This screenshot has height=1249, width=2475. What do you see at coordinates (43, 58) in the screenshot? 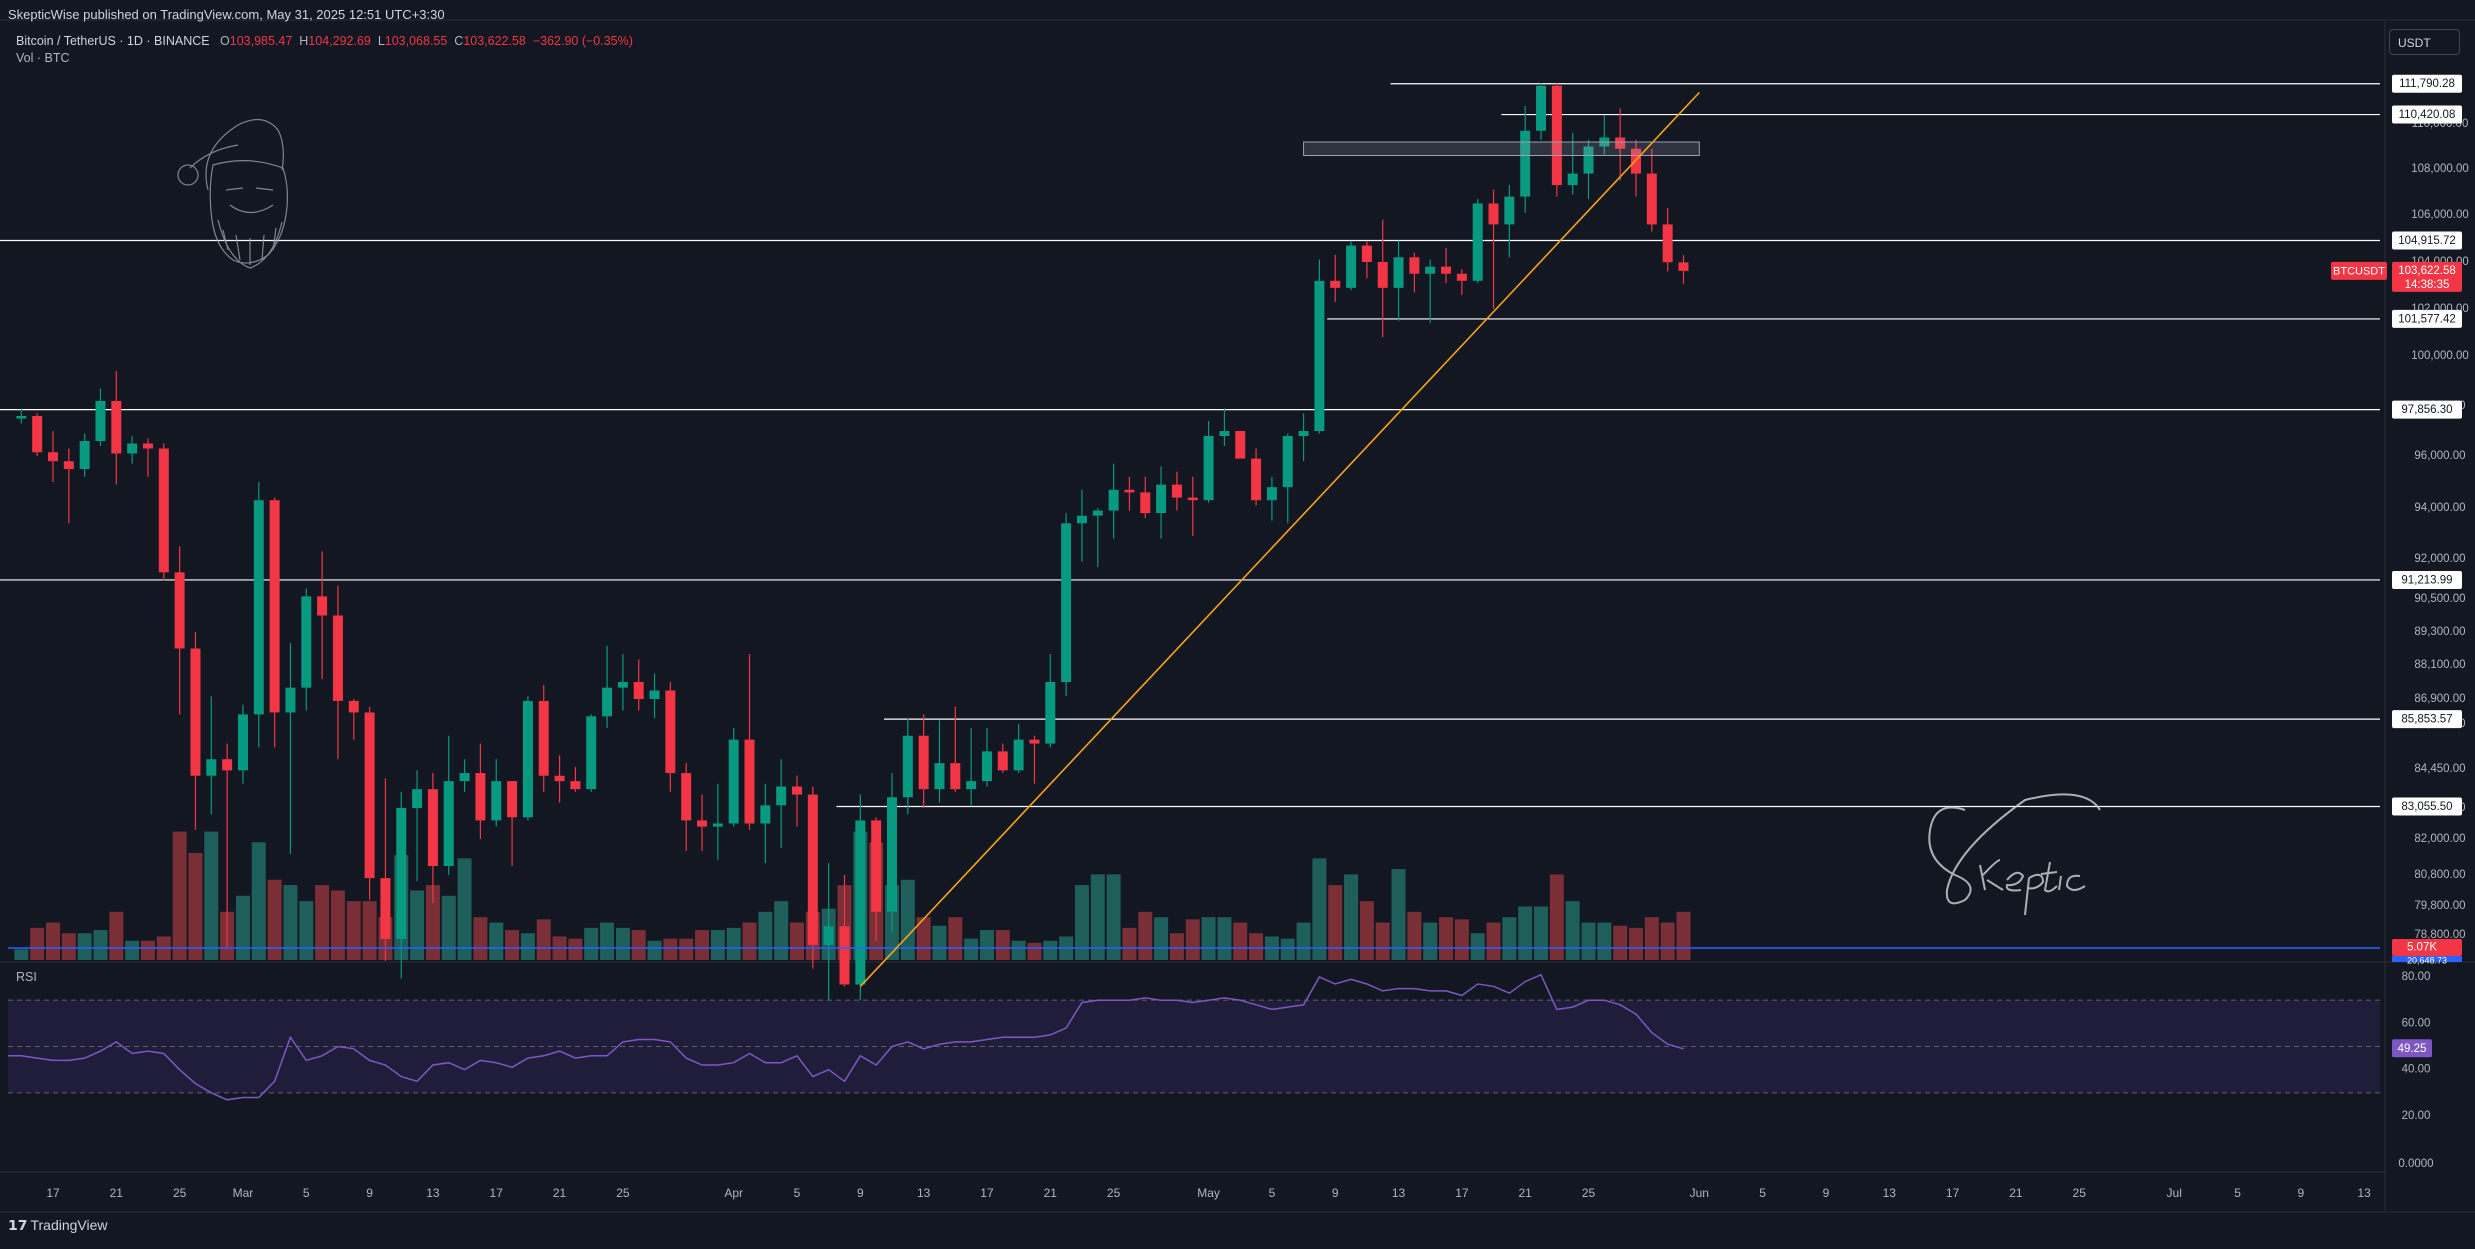
I see `volume-legend: Vol · BTC` at bounding box center [43, 58].